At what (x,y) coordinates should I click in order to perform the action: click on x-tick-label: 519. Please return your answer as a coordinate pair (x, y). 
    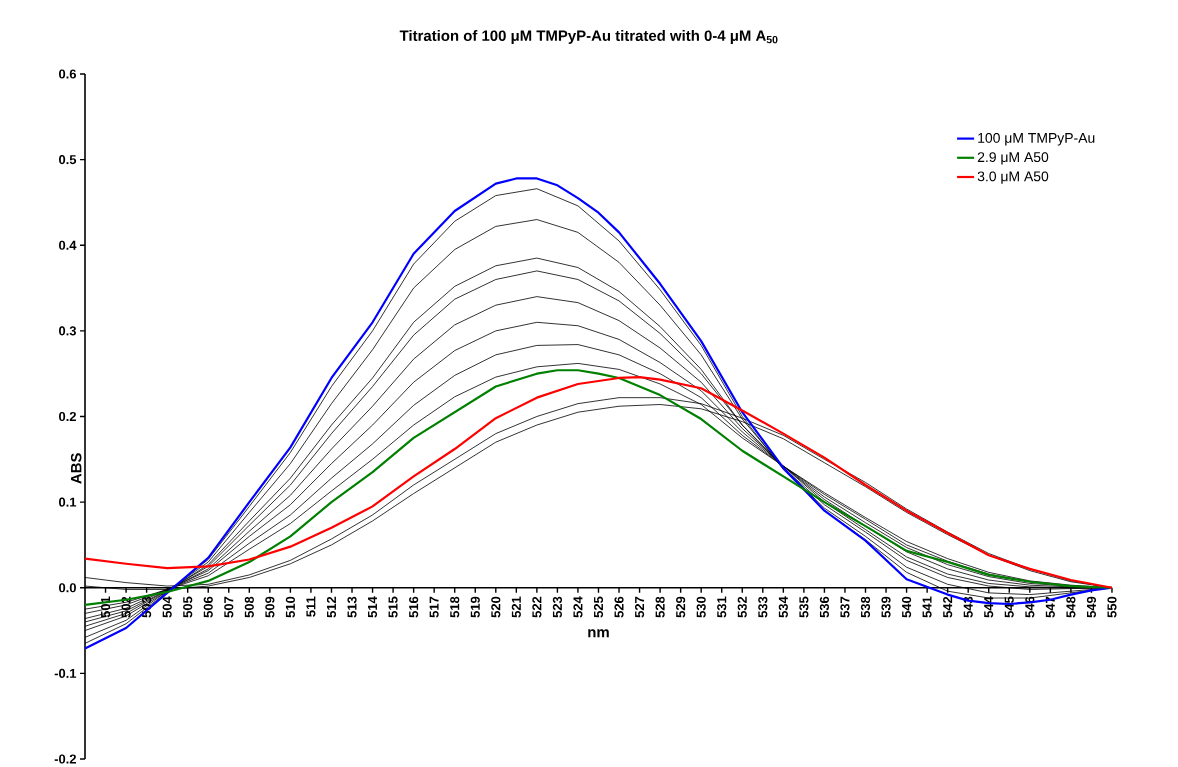
    Looking at the image, I should click on (475, 607).